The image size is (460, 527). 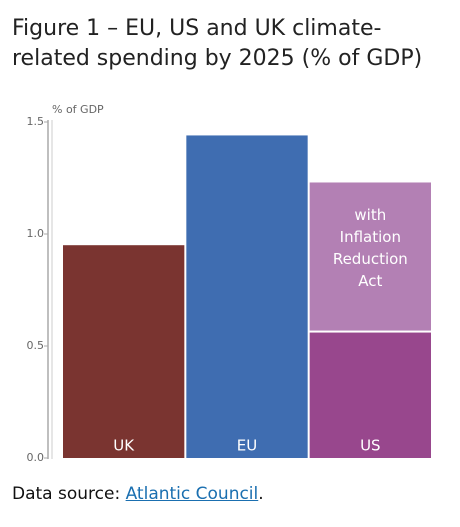 What do you see at coordinates (36, 457) in the screenshot?
I see `y-tick-label: 0.0` at bounding box center [36, 457].